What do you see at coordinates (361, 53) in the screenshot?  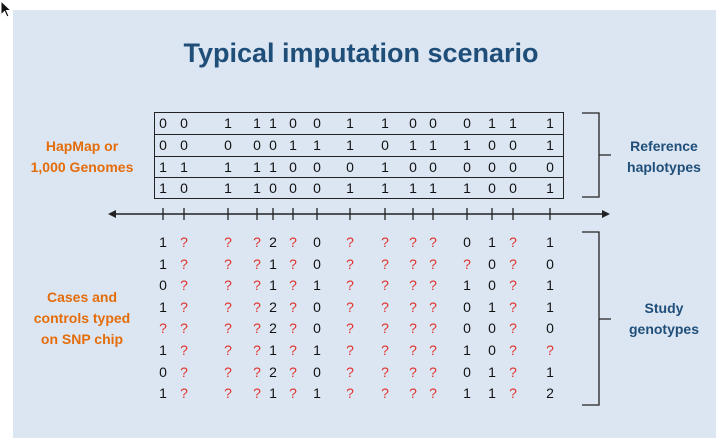 I see `slide-title: Typical imputation scenario` at bounding box center [361, 53].